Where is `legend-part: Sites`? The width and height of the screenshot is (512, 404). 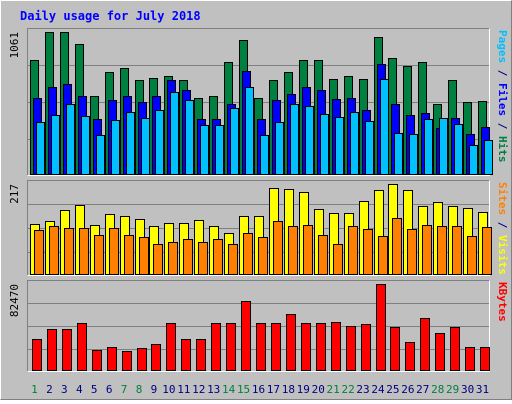
legend-part: Sites is located at coordinates (502, 198).